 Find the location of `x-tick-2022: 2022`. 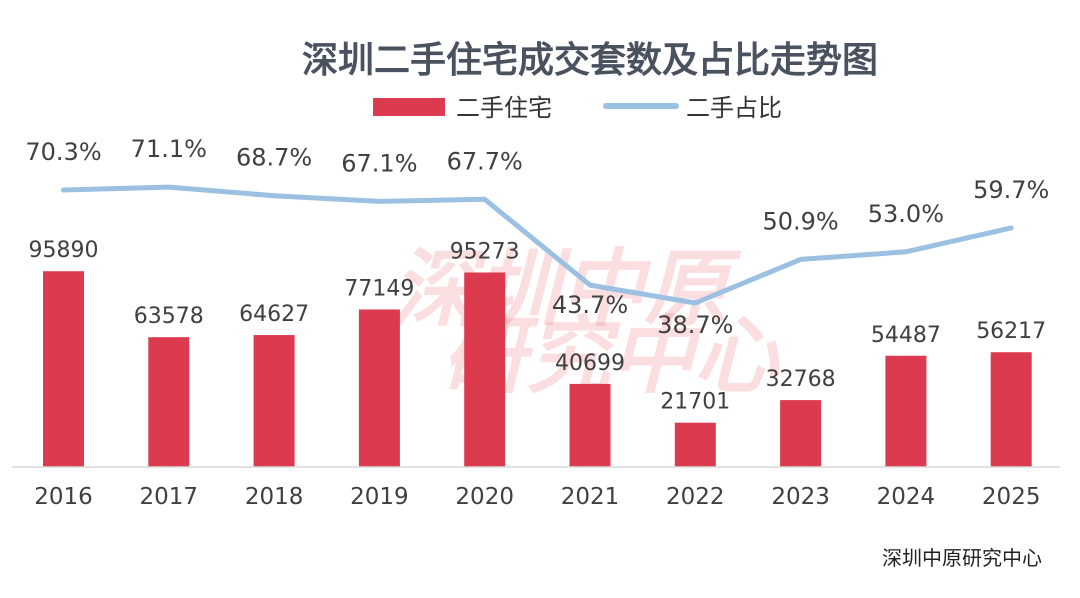

x-tick-2022: 2022 is located at coordinates (695, 497).